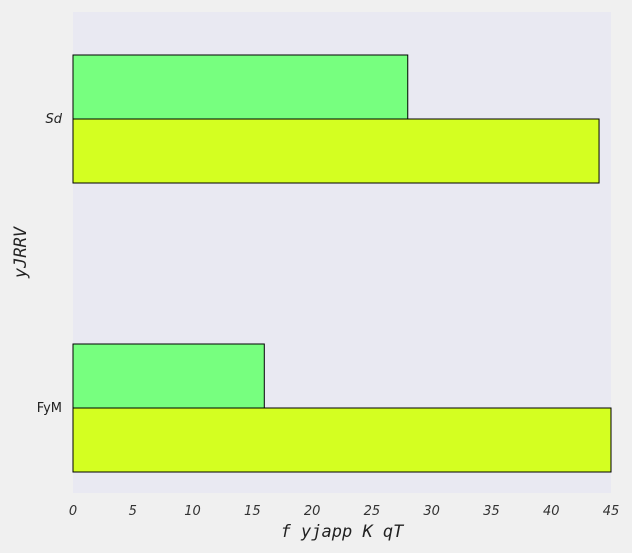 This screenshot has width=632, height=553. What do you see at coordinates (372, 511) in the screenshot?
I see `x-tick-label-25: 25` at bounding box center [372, 511].